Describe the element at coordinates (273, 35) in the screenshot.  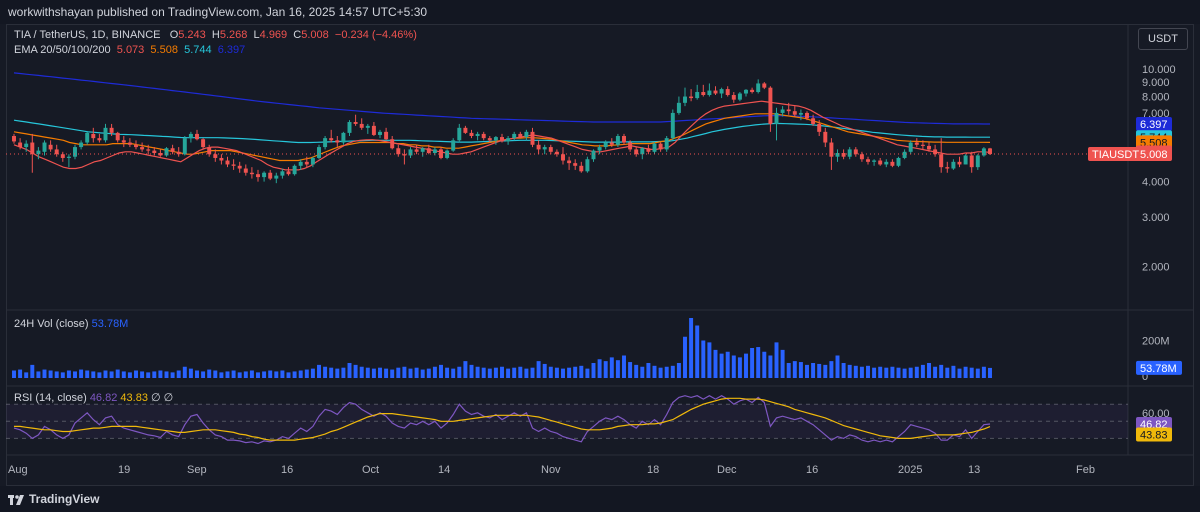
I see `low-value: 4.969` at that location.